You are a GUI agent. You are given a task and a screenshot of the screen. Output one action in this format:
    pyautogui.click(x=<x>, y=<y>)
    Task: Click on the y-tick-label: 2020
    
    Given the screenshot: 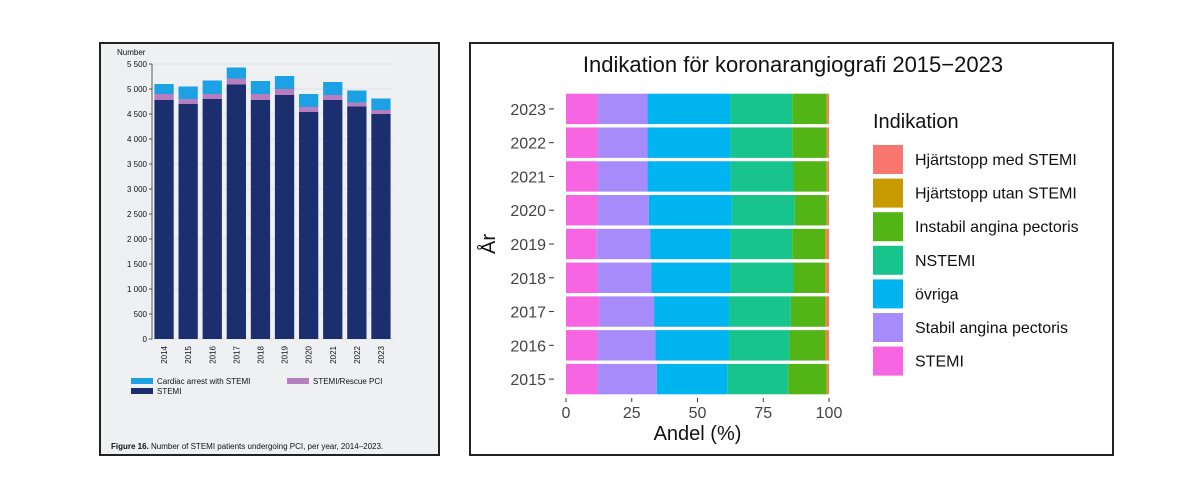 What is the action you would take?
    pyautogui.click(x=528, y=211)
    